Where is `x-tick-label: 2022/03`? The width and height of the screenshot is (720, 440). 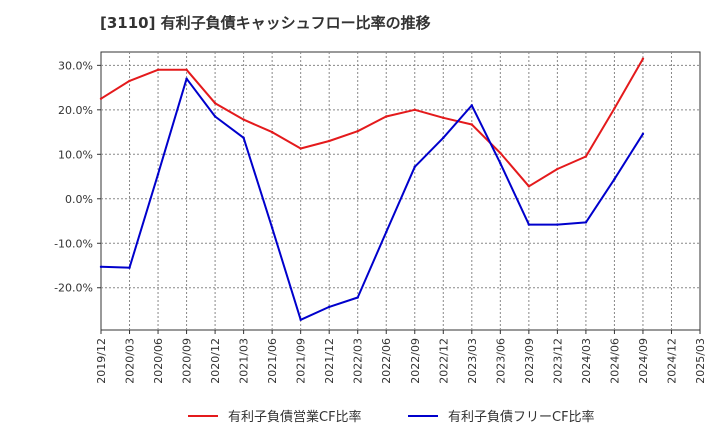 x-tick-label: 2022/03 is located at coordinates (358, 361).